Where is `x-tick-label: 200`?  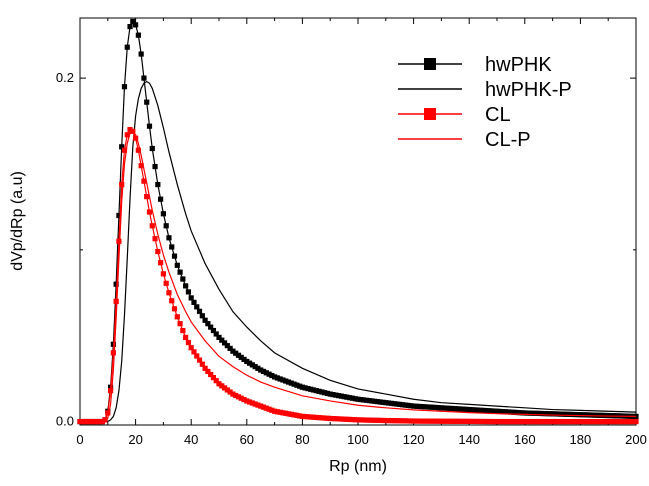 x-tick-label: 200 is located at coordinates (636, 439).